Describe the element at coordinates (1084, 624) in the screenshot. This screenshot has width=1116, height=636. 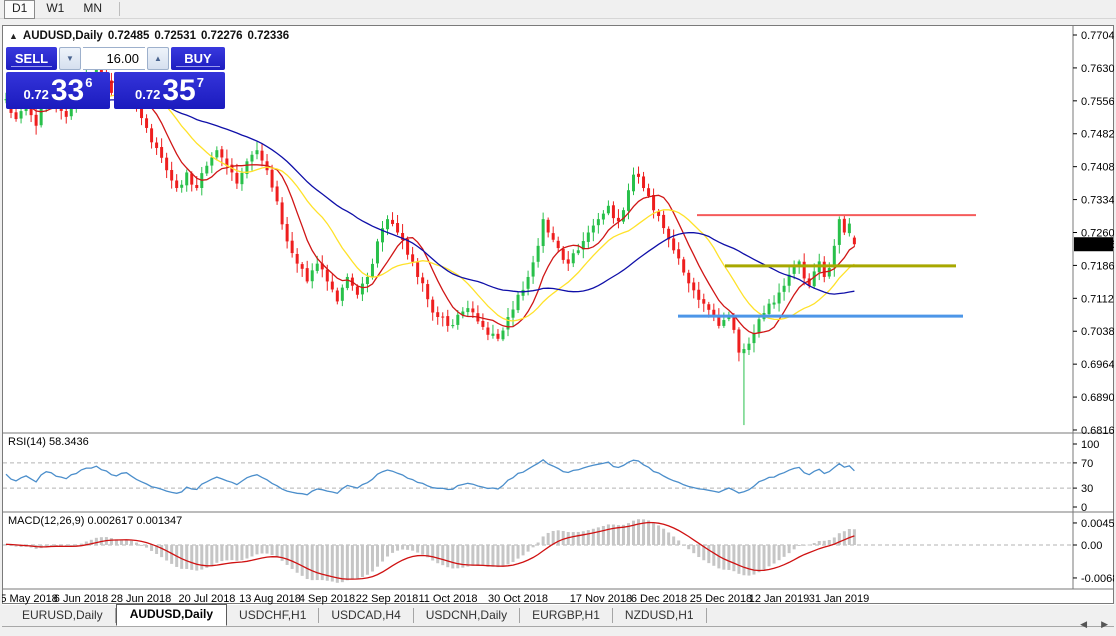
I see `tab-scroll-left-icon: ◀` at that location.